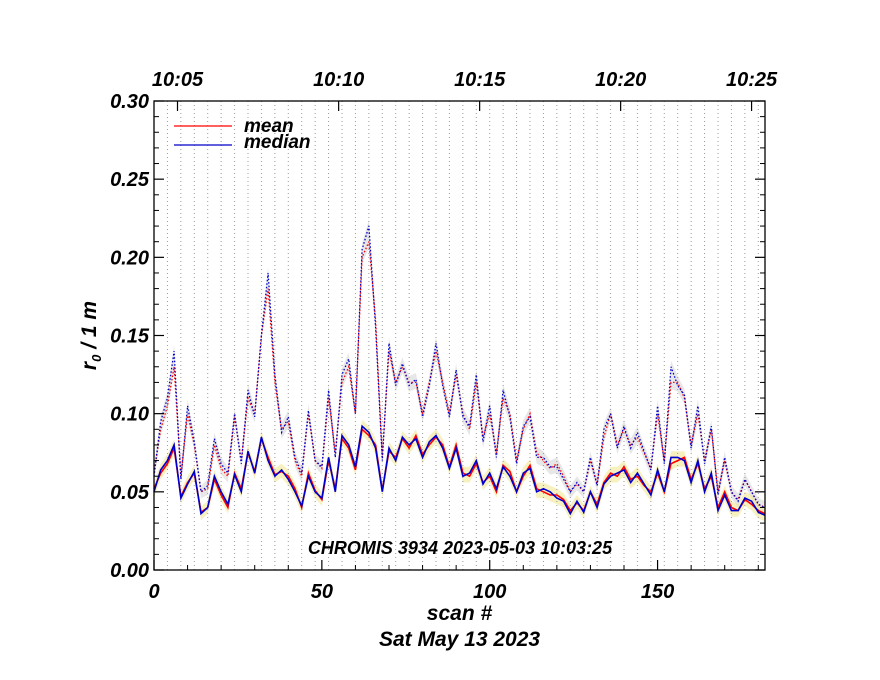 The width and height of the screenshot is (880, 680). What do you see at coordinates (460, 548) in the screenshot?
I see `chart-annotation: CHROMIS 3934 2023-05-03 10:03:25` at bounding box center [460, 548].